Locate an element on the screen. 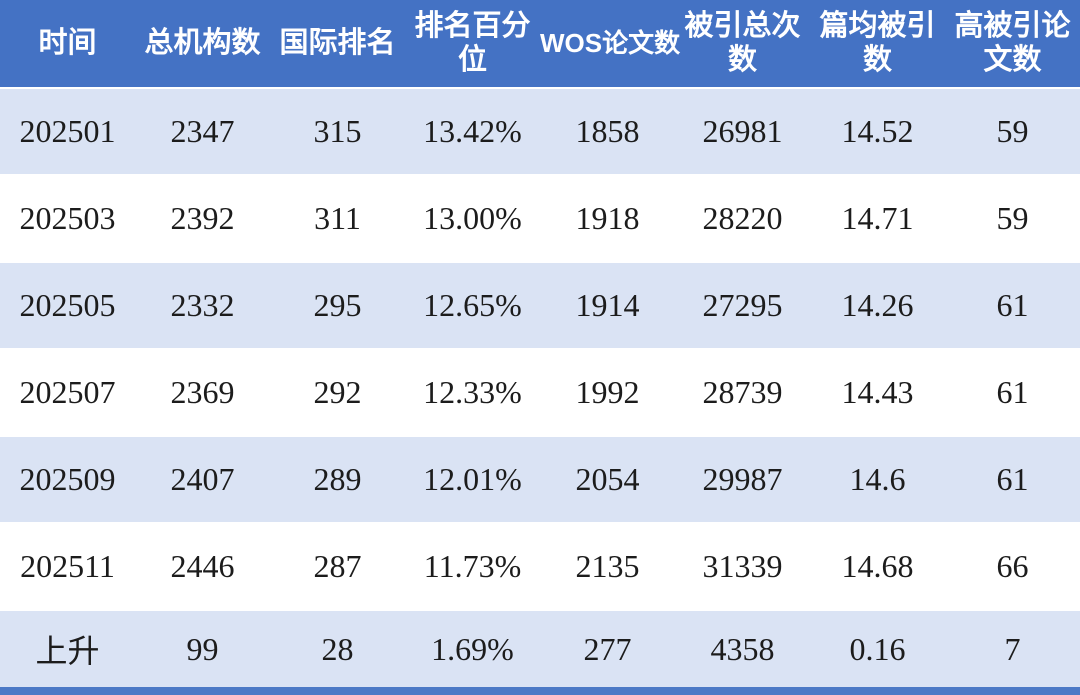 Image resolution: width=1080 pixels, height=695 pixels. table-cell: 202503 is located at coordinates (67, 217).